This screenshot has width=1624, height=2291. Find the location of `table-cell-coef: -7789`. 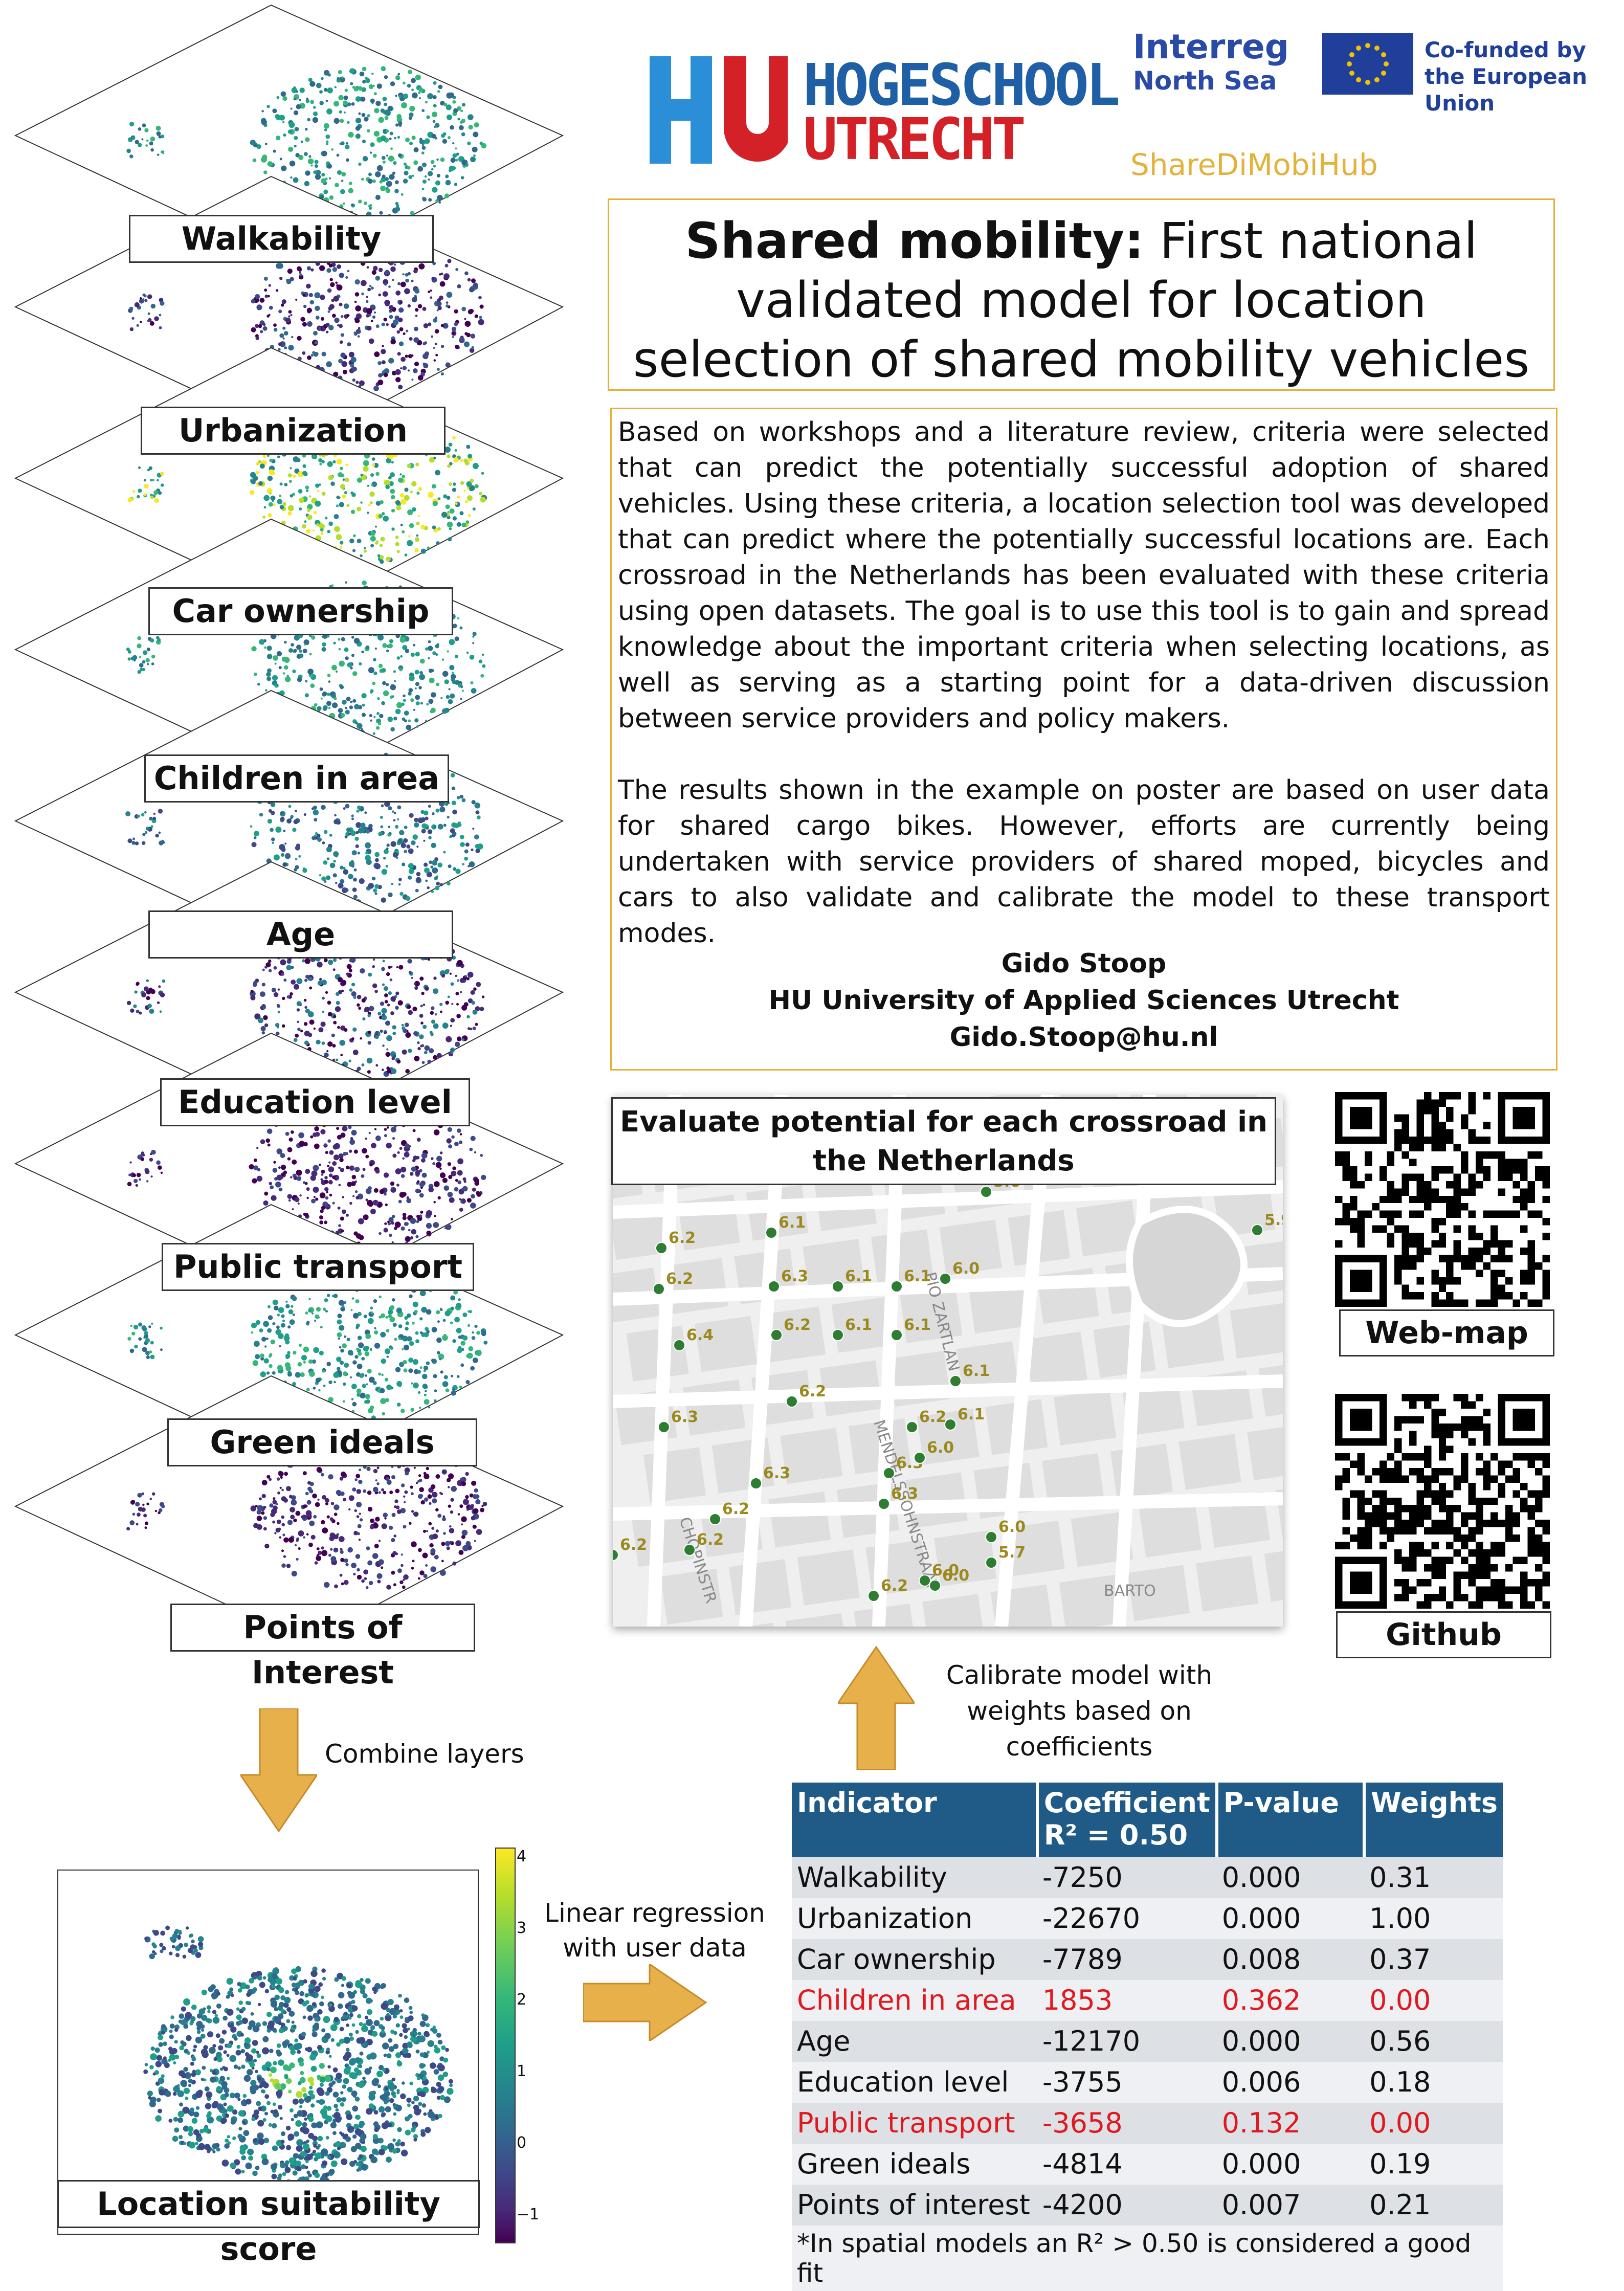

table-cell-coef: -7789 is located at coordinates (1127, 1959).